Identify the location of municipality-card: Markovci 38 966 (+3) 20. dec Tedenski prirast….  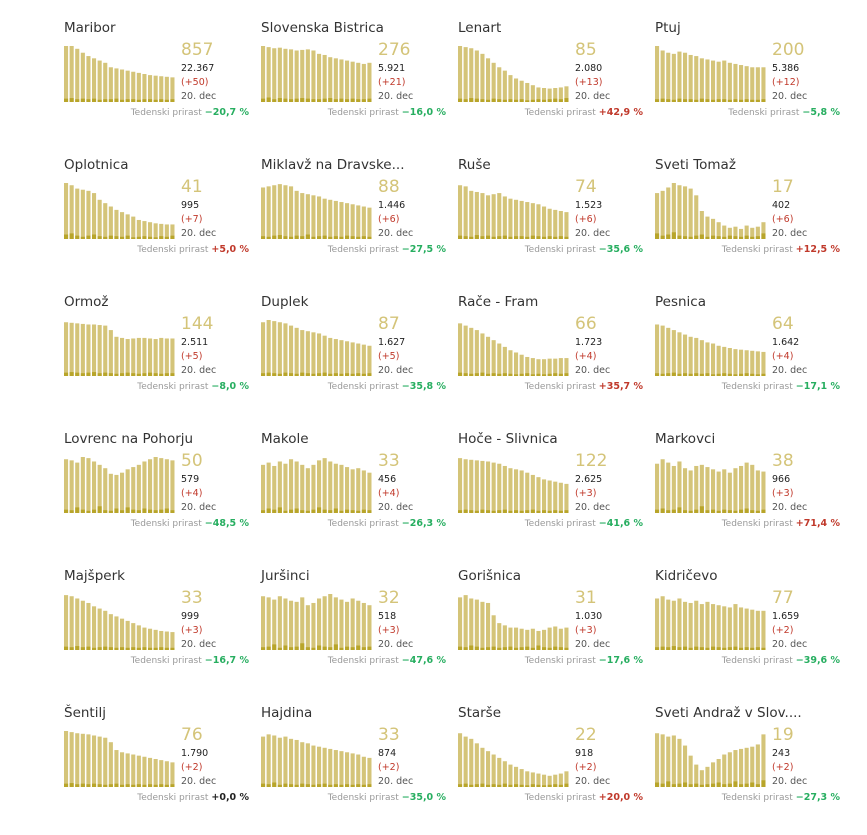
(747, 496).